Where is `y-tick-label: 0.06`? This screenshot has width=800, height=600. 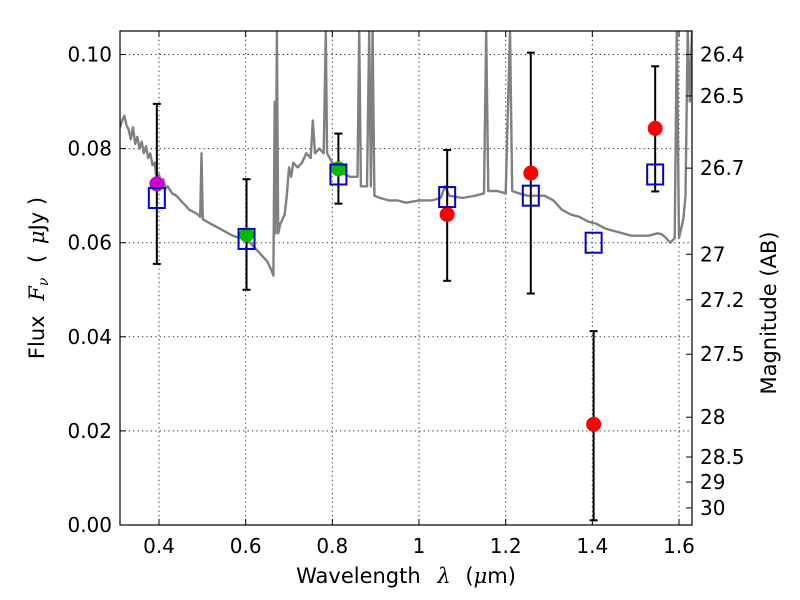 y-tick-label: 0.06 is located at coordinates (89, 243).